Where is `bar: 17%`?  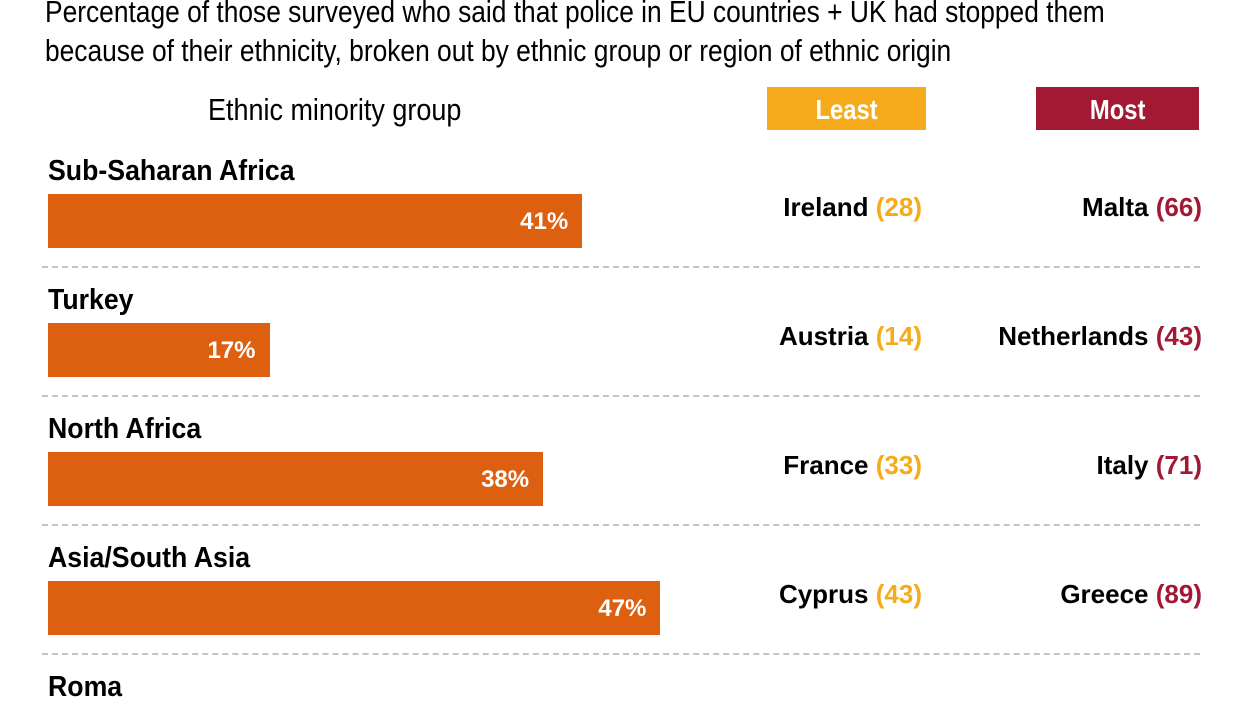 bar: 17% is located at coordinates (159, 350).